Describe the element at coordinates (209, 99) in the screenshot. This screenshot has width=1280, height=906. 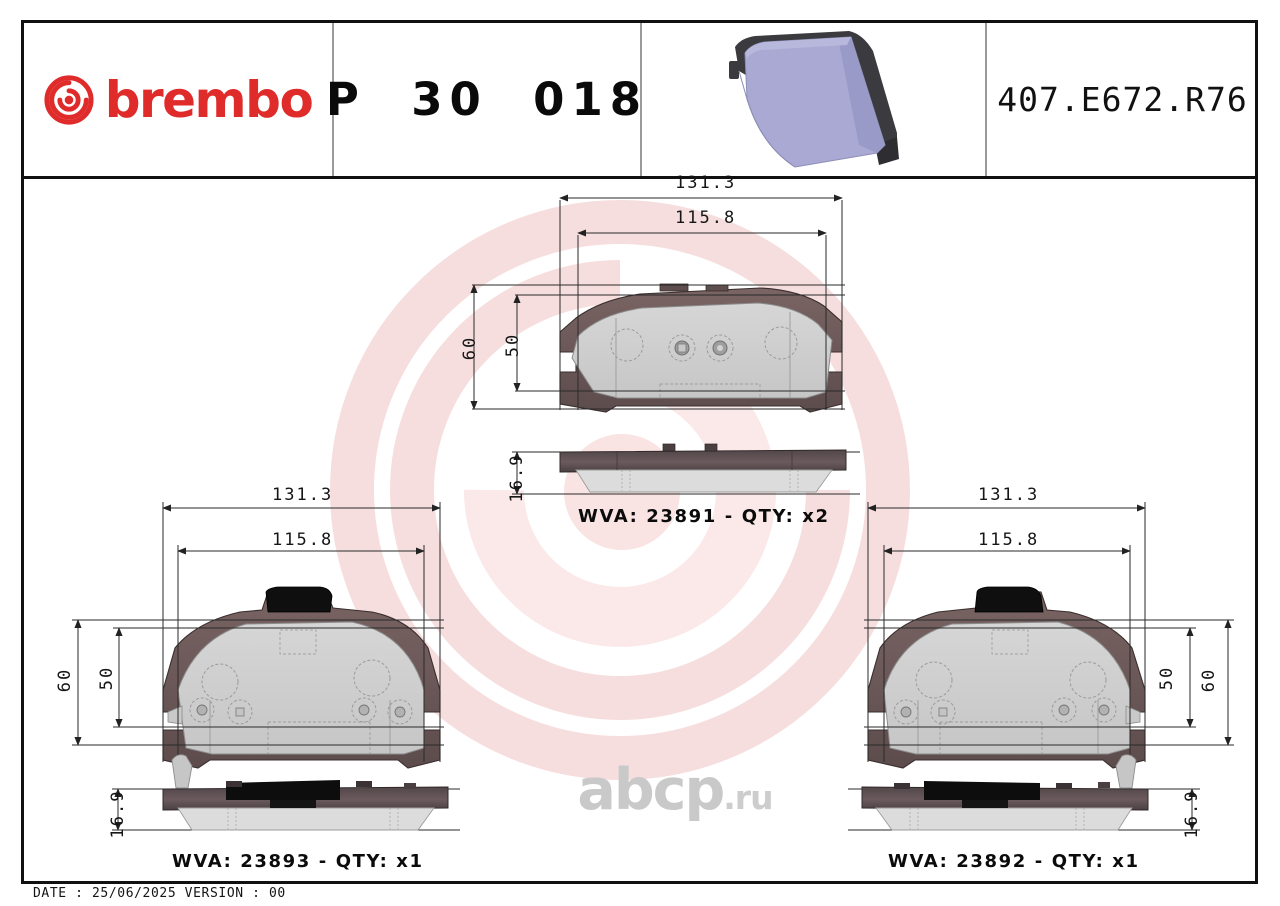
I see `brembo-wordmark: brembo` at that location.